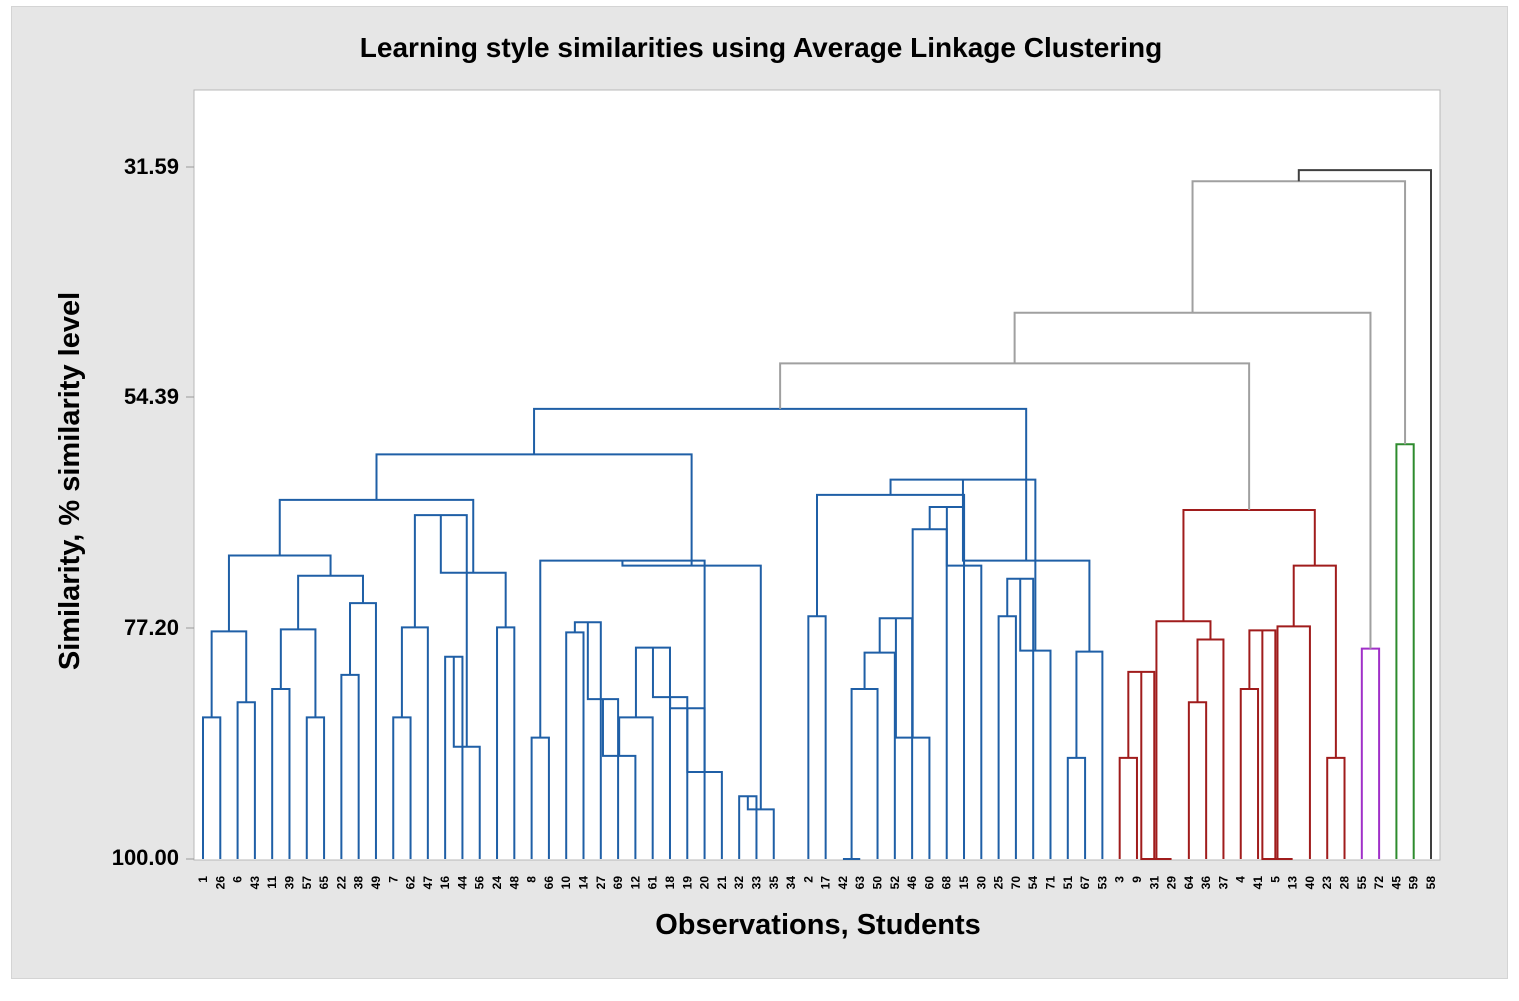 This screenshot has width=1519, height=1001. What do you see at coordinates (687, 883) in the screenshot?
I see `leaf-label-19: 19` at bounding box center [687, 883].